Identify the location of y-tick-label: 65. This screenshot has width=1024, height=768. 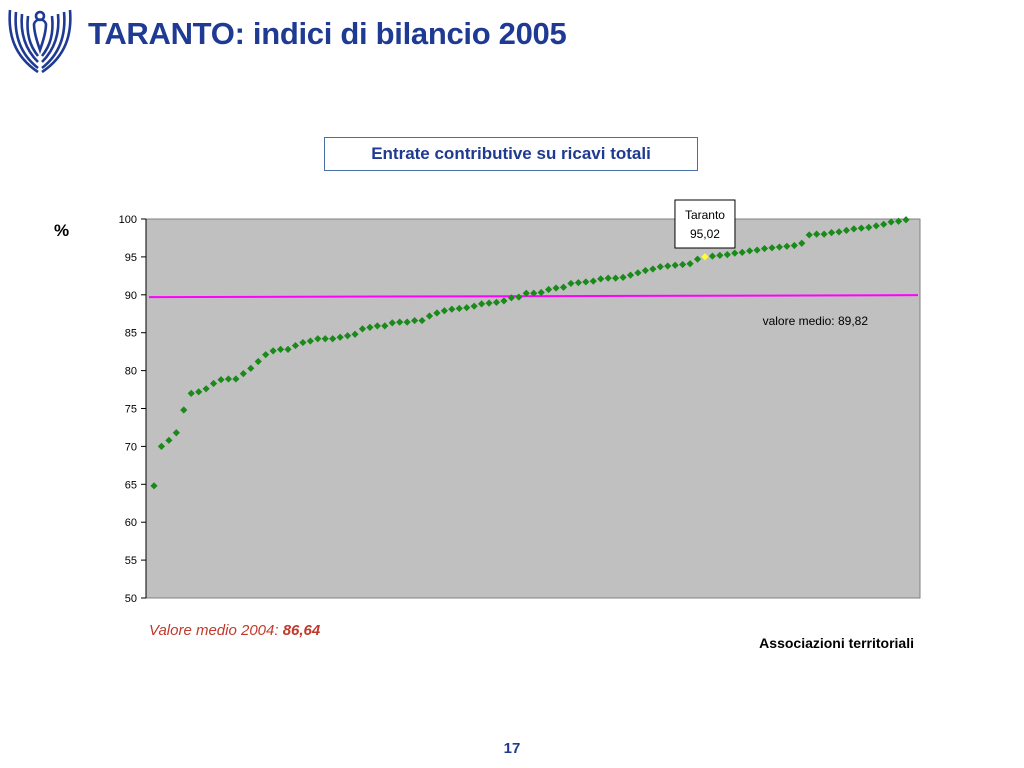
(131, 485).